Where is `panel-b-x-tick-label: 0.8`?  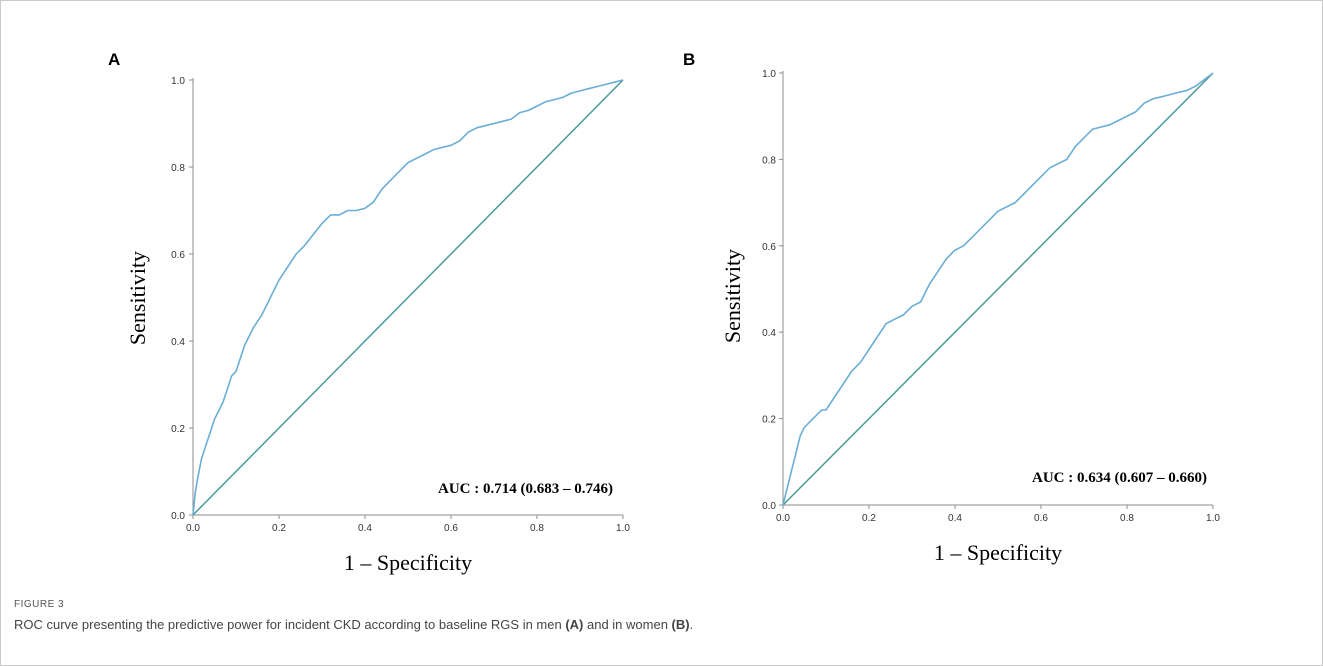
panel-b-x-tick-label: 0.8 is located at coordinates (1127, 518).